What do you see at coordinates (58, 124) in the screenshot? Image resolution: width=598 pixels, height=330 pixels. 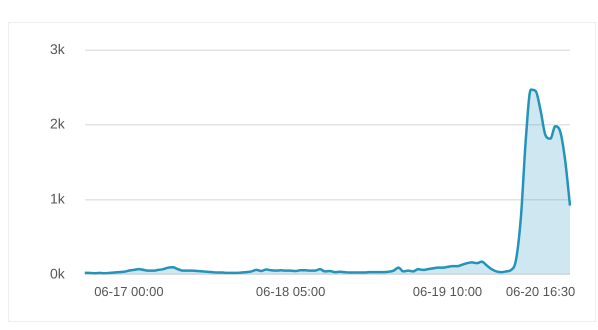 I see `y-tick-label: 2k` at bounding box center [58, 124].